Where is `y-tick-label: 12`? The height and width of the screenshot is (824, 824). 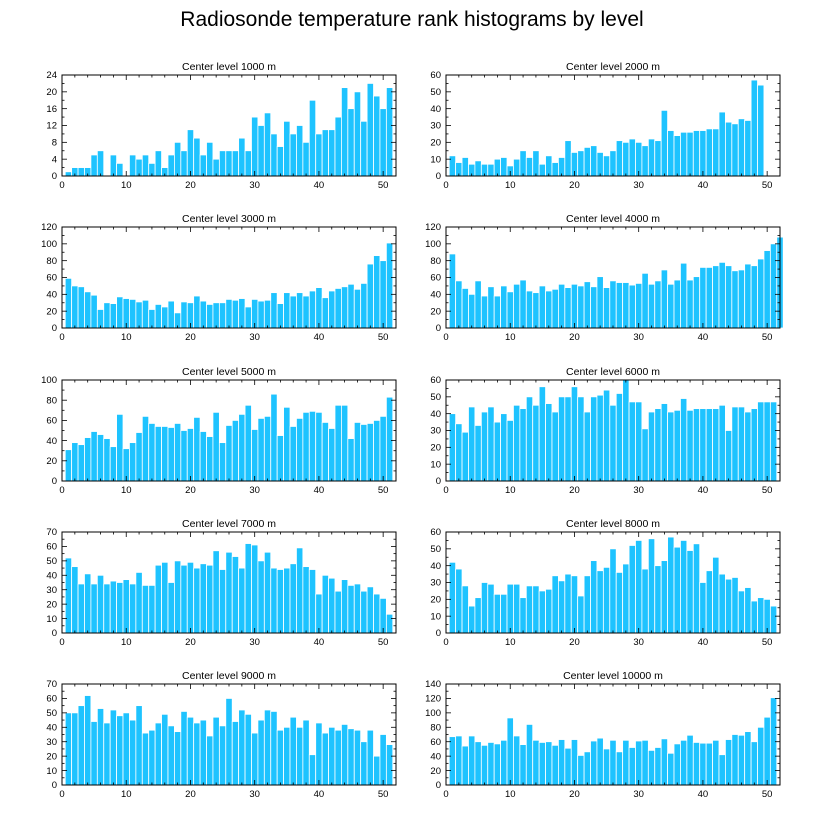 y-tick-label: 12 is located at coordinates (51, 126).